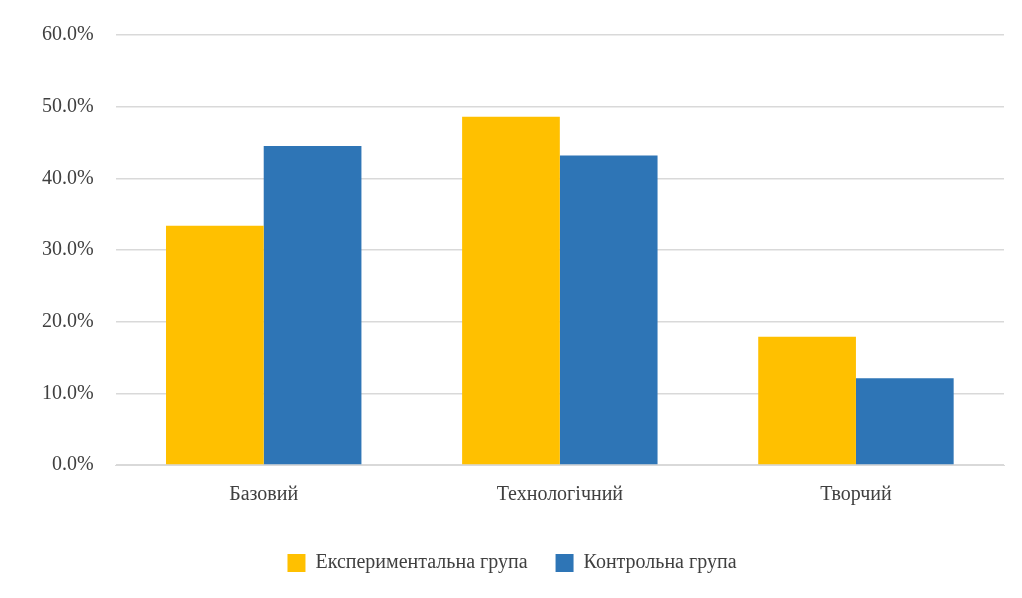  What do you see at coordinates (67, 248) in the screenshot?
I see `y-tick-label: 30.0%` at bounding box center [67, 248].